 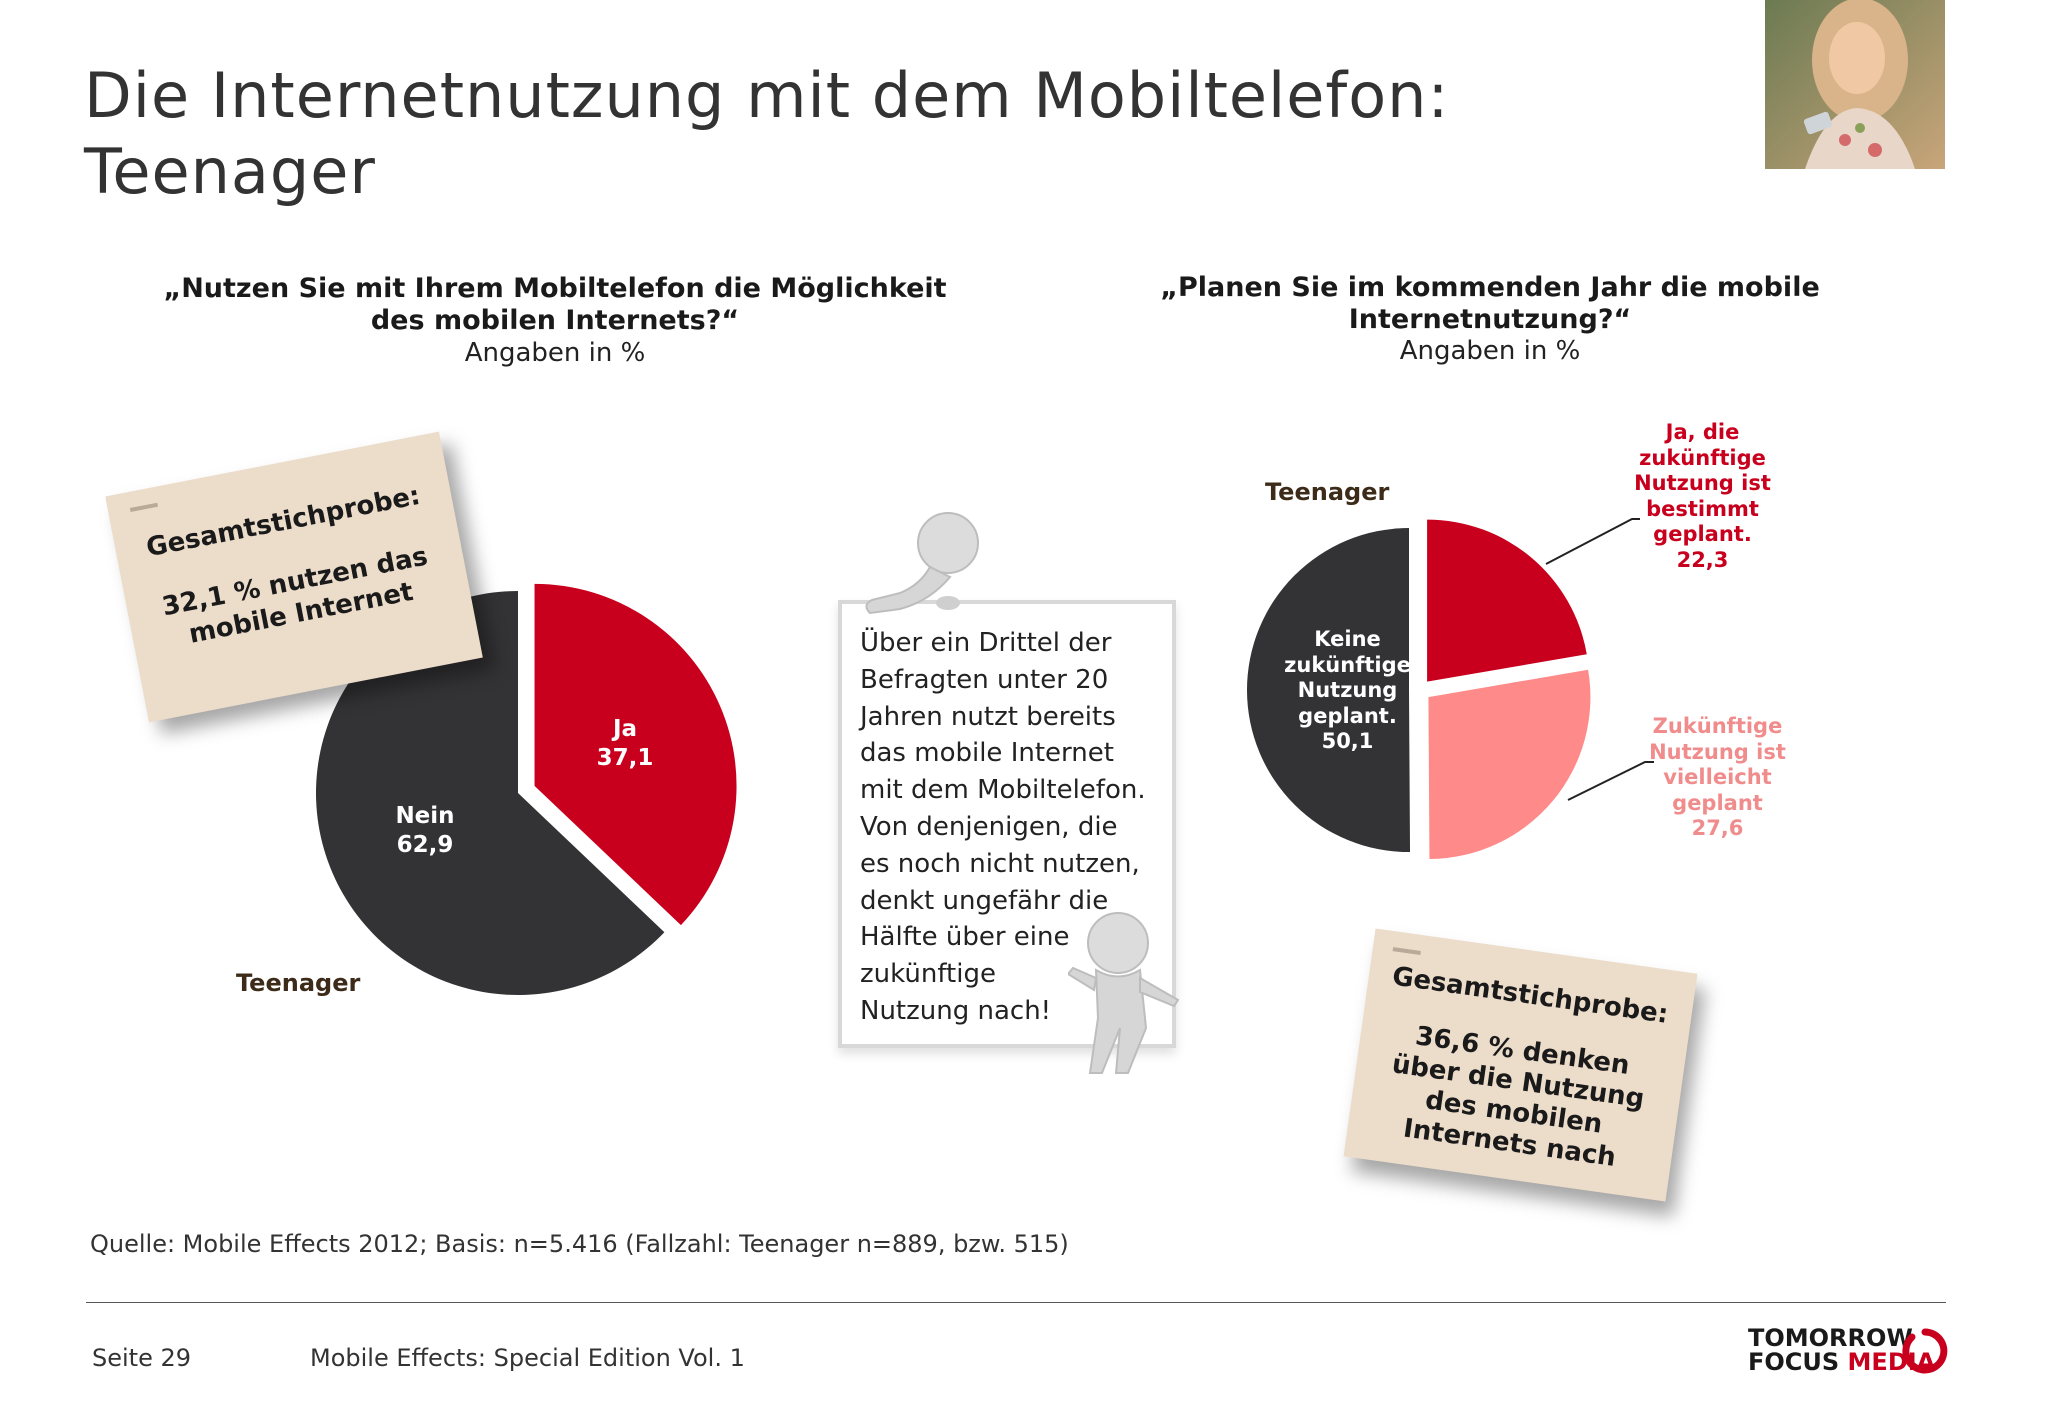 I want to click on right-unit: Angaben in %, so click(x=1490, y=351).